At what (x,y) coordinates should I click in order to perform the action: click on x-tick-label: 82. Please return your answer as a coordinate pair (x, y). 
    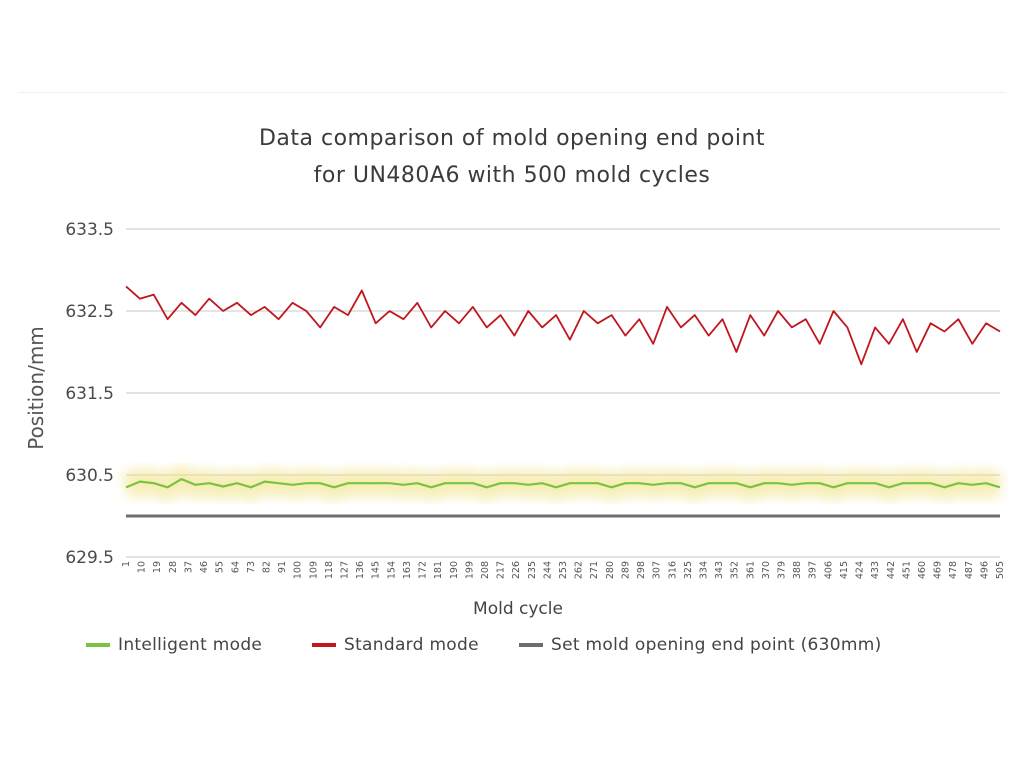
    Looking at the image, I should click on (266, 567).